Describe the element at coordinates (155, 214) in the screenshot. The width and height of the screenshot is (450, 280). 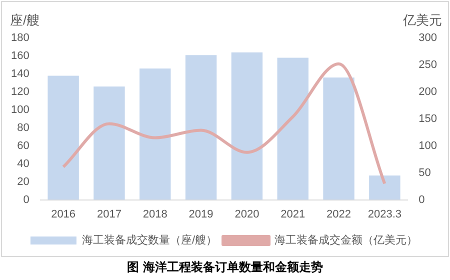
I see `x-tick-label: 2018` at that location.